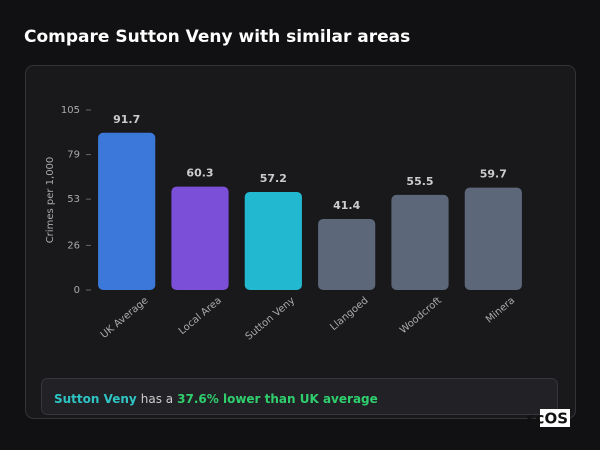  What do you see at coordinates (73, 155) in the screenshot?
I see `y-tick-label: 79` at bounding box center [73, 155].